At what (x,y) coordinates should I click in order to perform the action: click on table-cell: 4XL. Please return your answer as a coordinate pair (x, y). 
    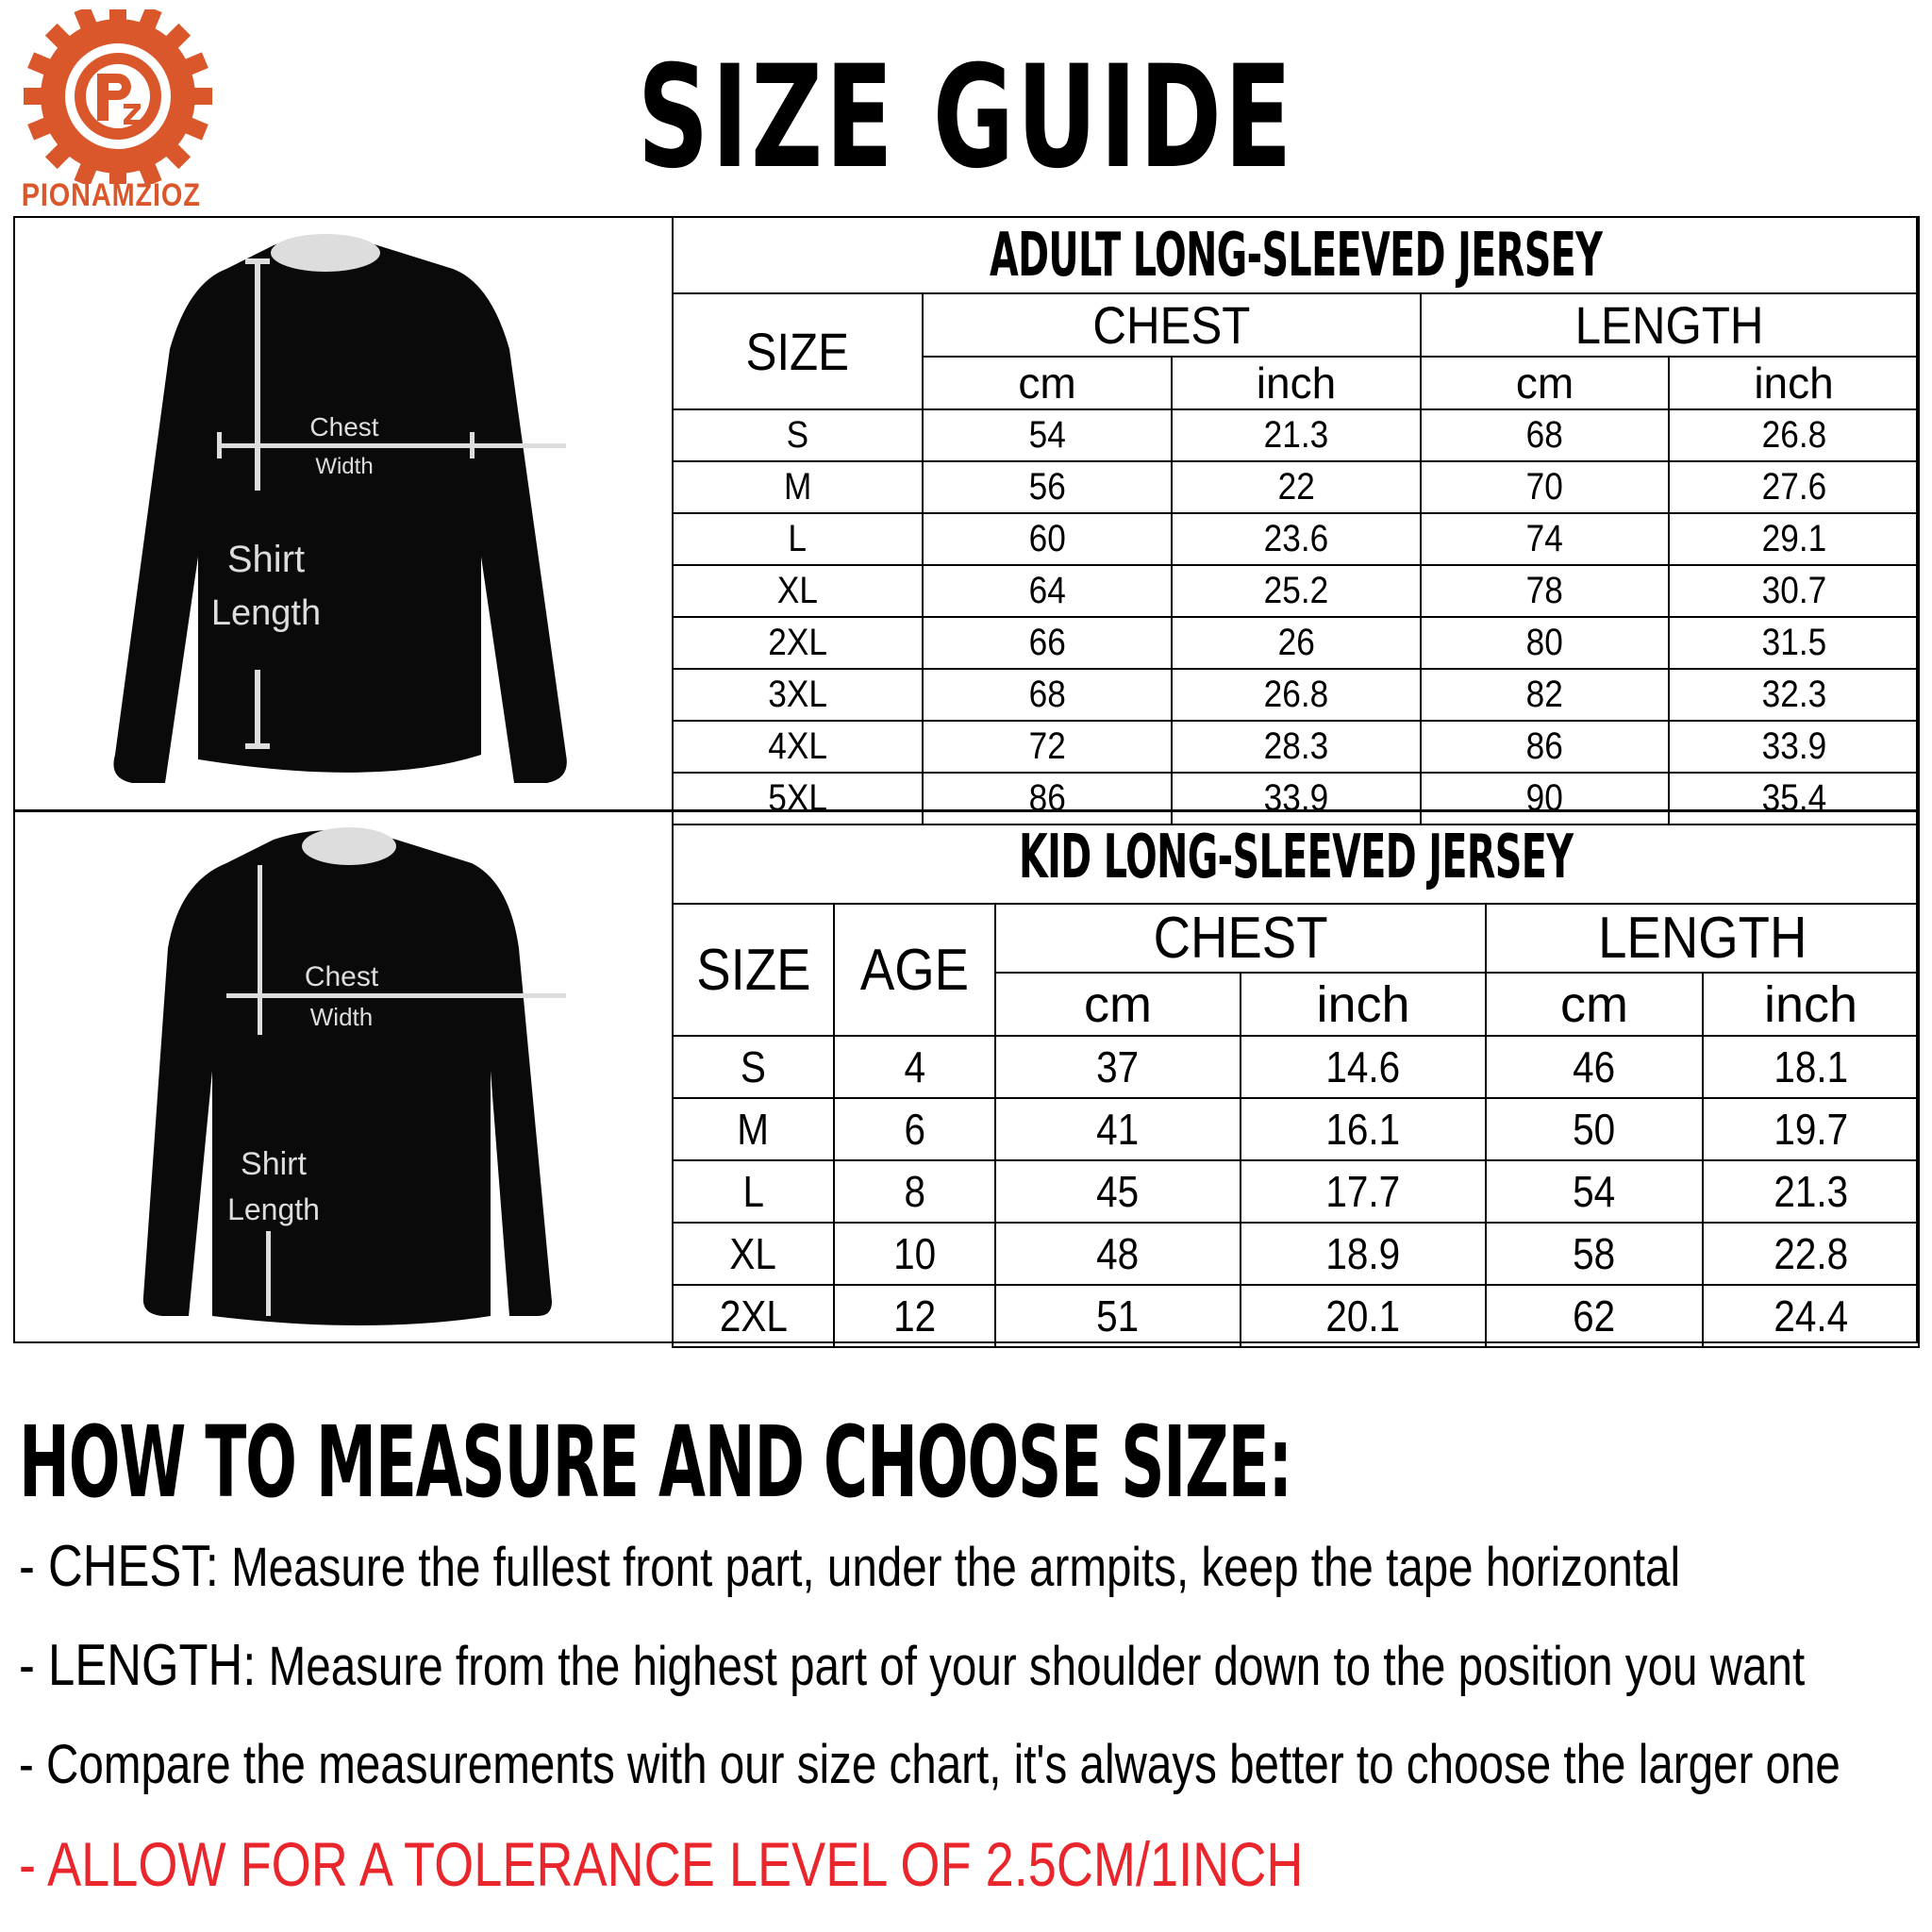
    Looking at the image, I should click on (798, 747).